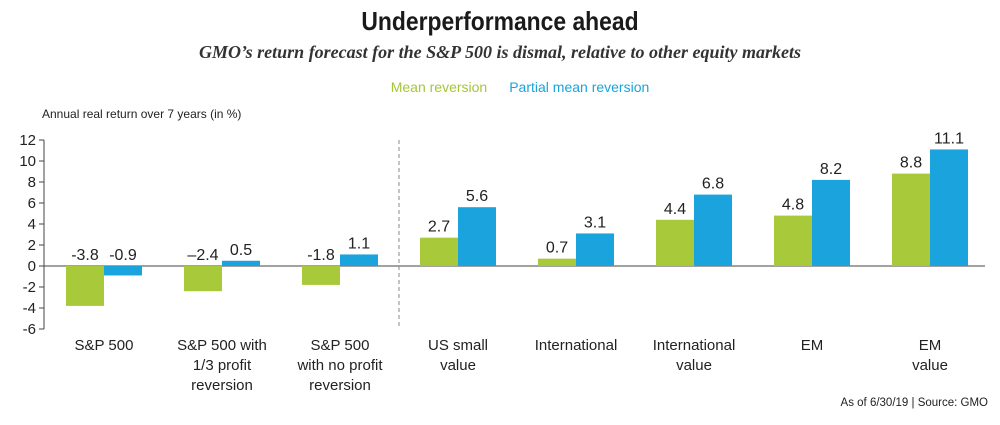 The width and height of the screenshot is (1000, 425). I want to click on data-label: 8.2, so click(831, 169).